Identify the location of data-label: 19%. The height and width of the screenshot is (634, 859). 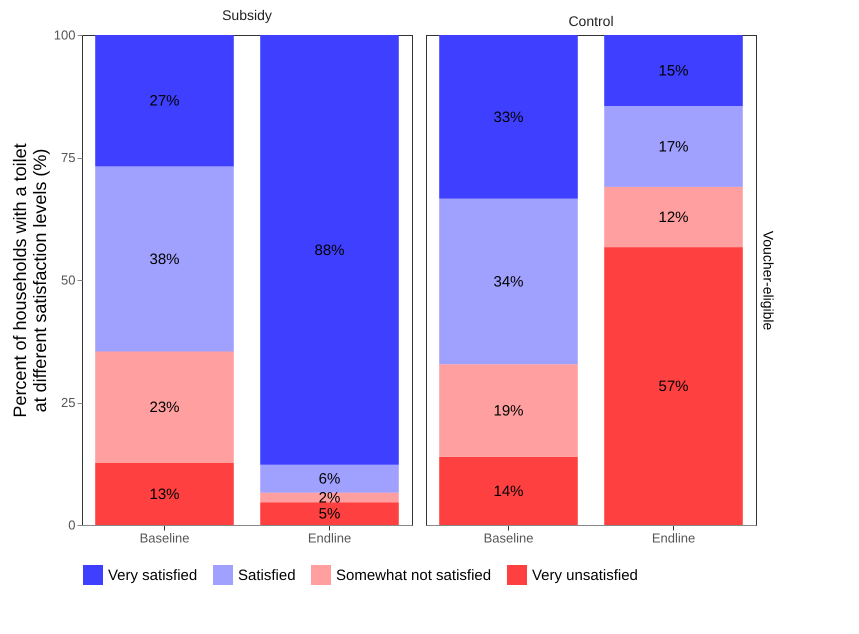
(508, 411).